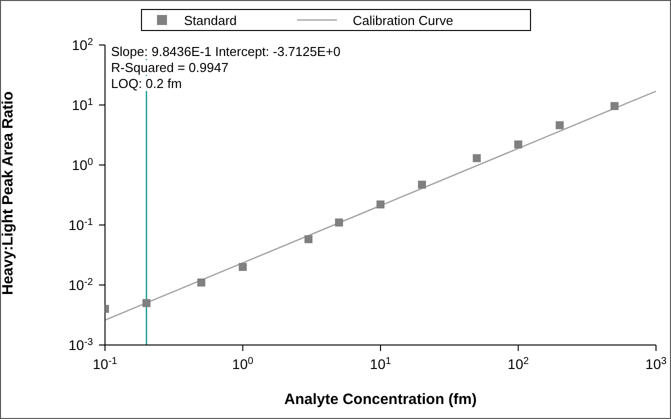  What do you see at coordinates (403, 20) in the screenshot?
I see `legend-label: Calibration Curve` at bounding box center [403, 20].